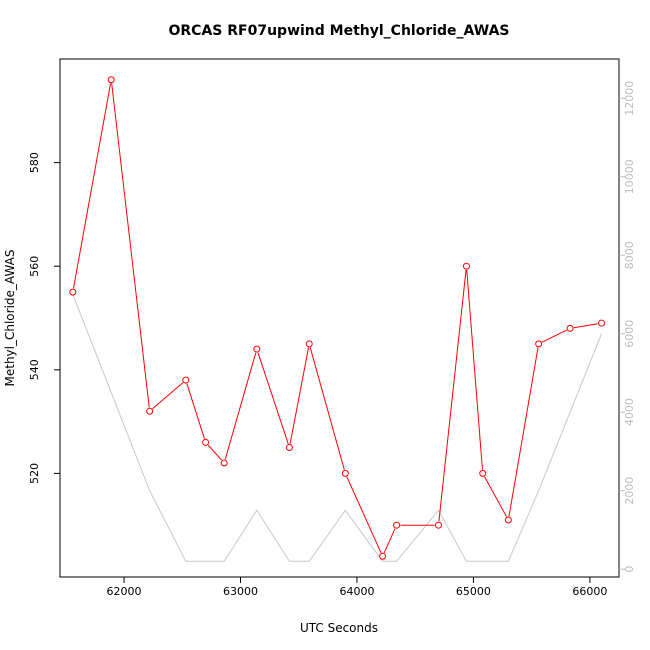 This screenshot has height=650, width=650. What do you see at coordinates (629, 255) in the screenshot?
I see `y2-tick-label: 8000` at bounding box center [629, 255].